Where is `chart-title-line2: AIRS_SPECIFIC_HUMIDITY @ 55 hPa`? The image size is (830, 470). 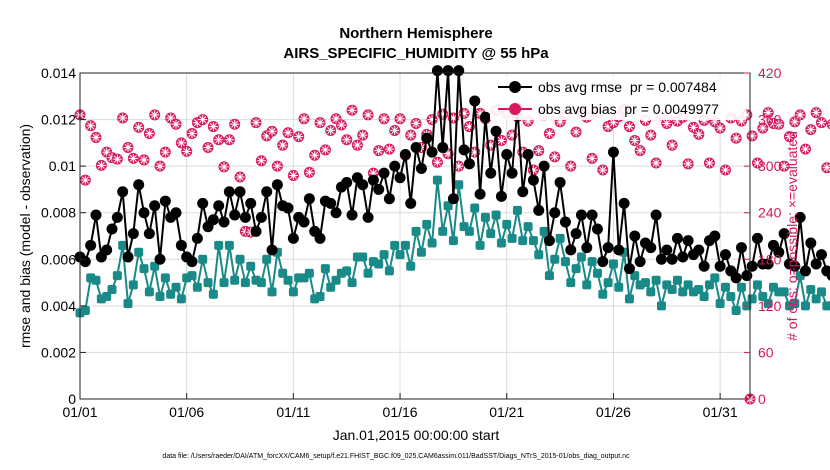 chart-title-line2: AIRS_SPECIFIC_HUMIDITY @ 55 hPa is located at coordinates (416, 53).